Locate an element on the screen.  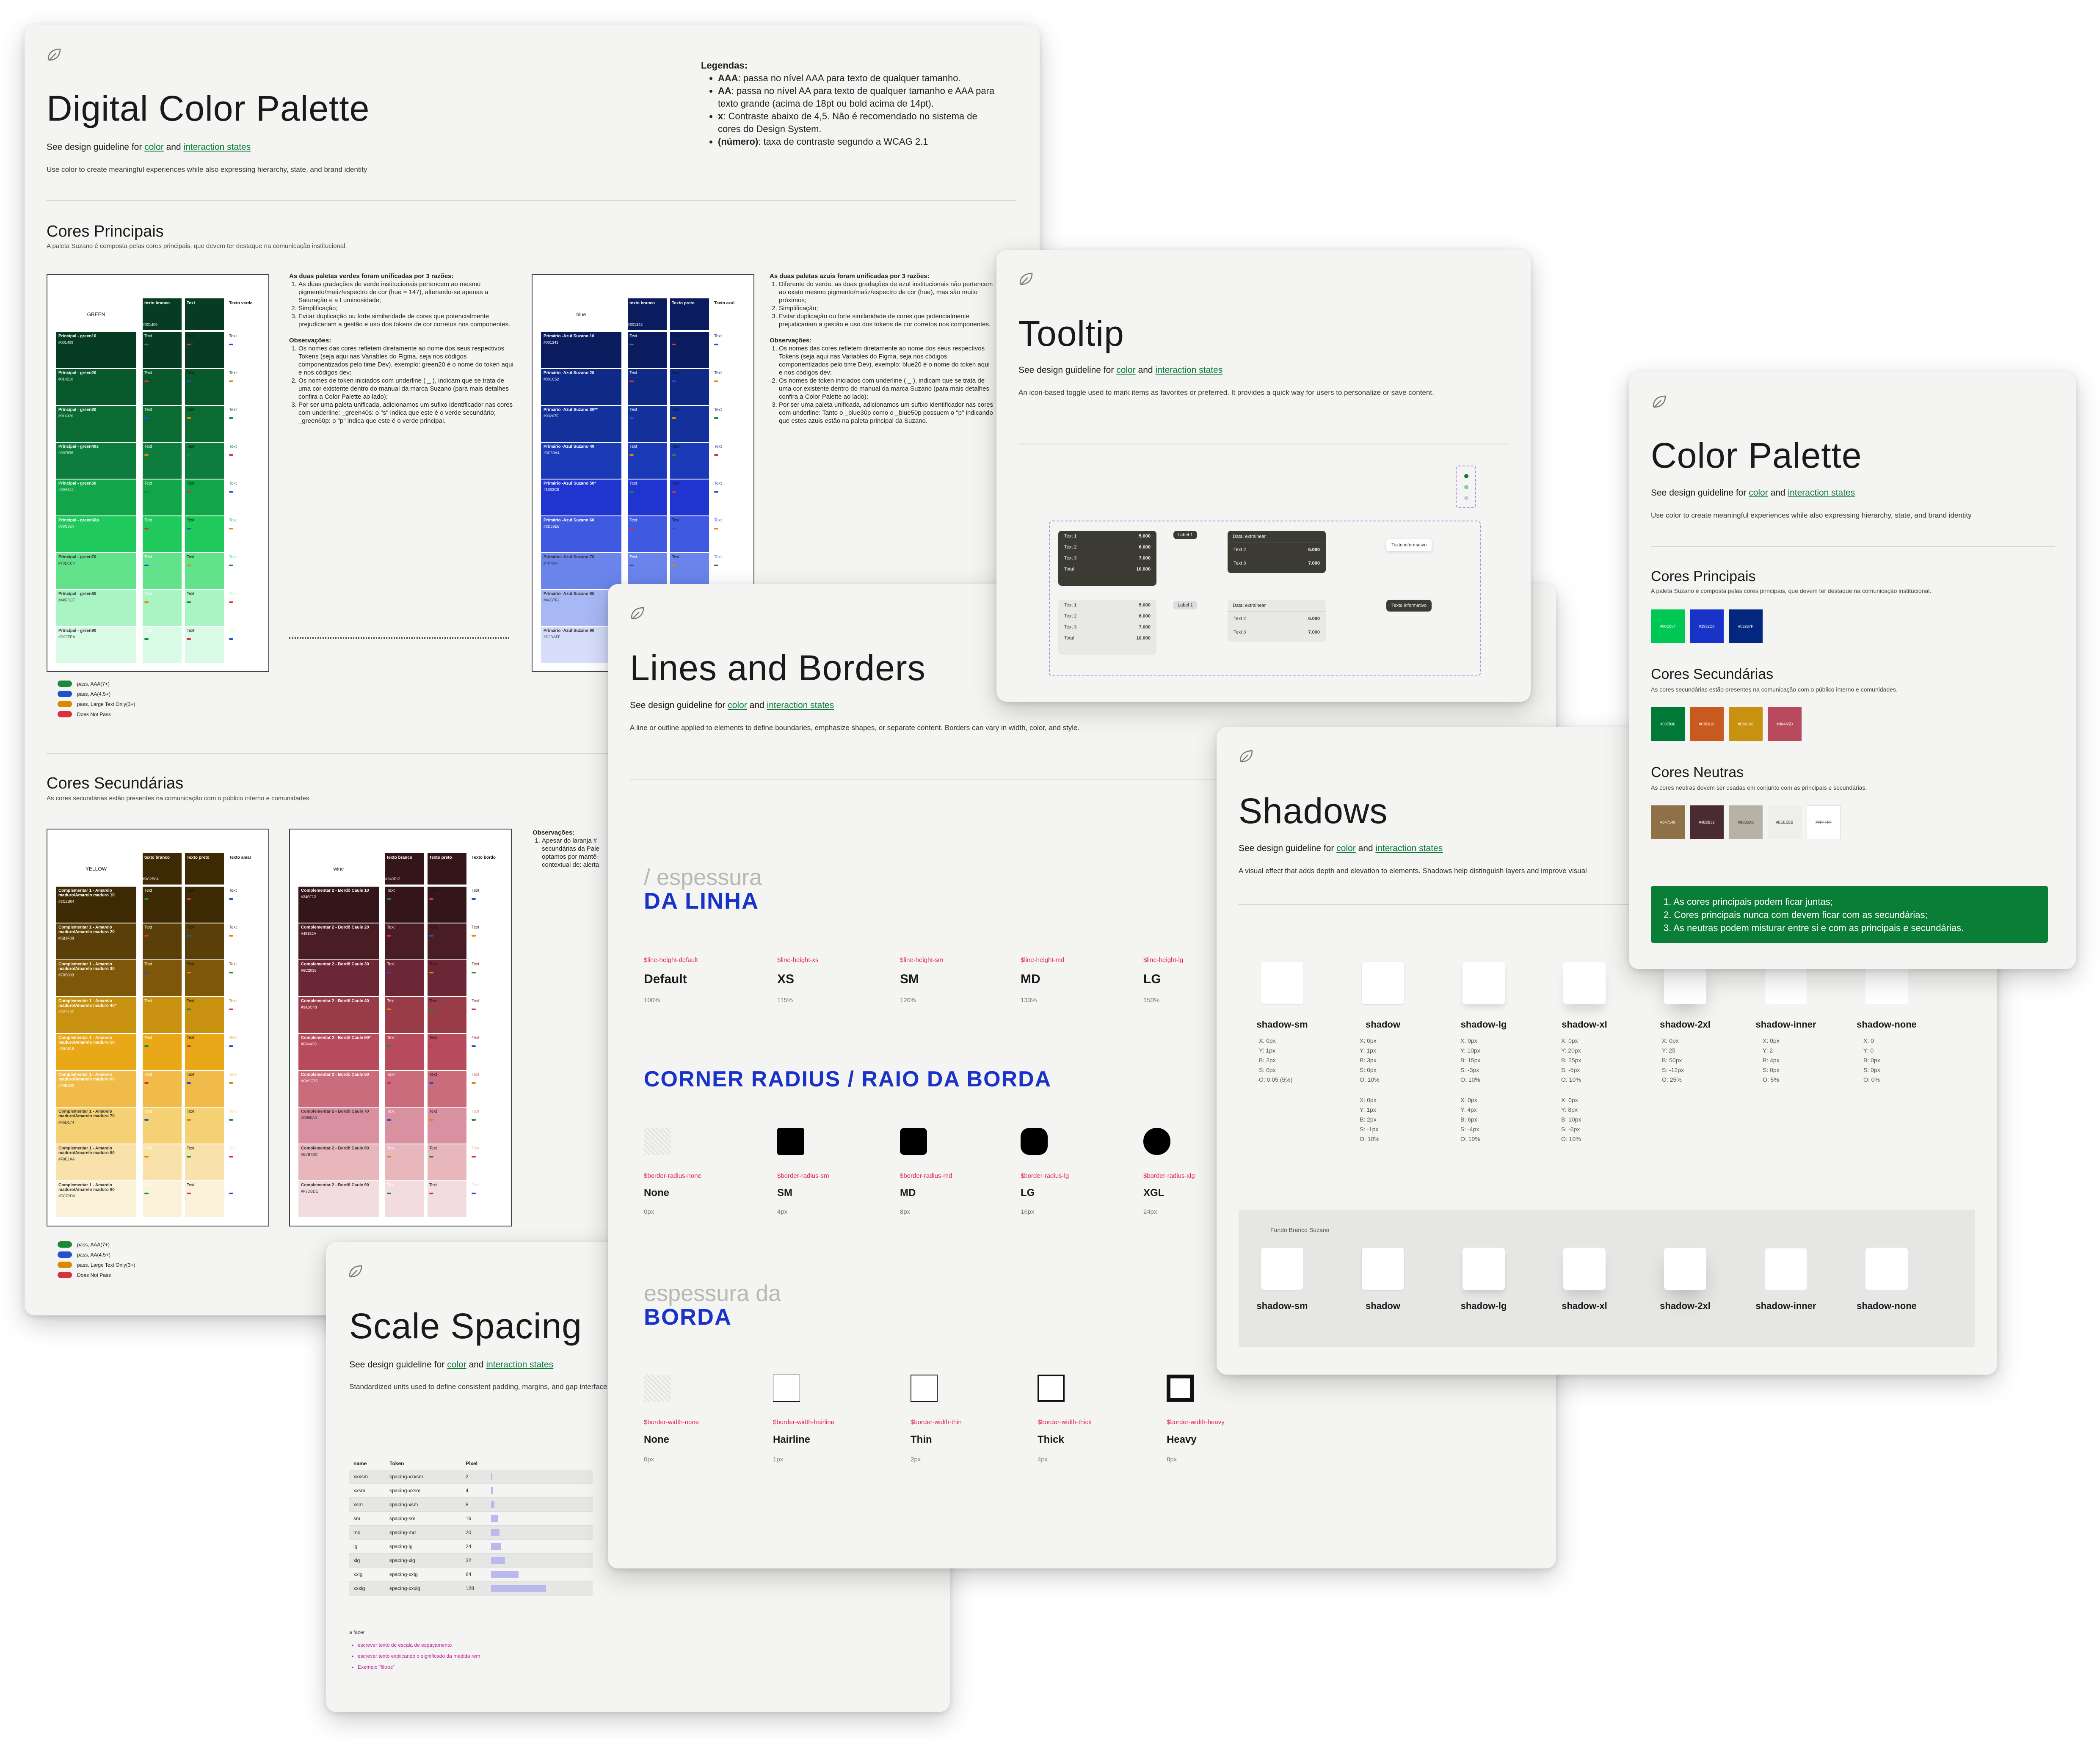
line-height-value: 150% is located at coordinates (1151, 1000).